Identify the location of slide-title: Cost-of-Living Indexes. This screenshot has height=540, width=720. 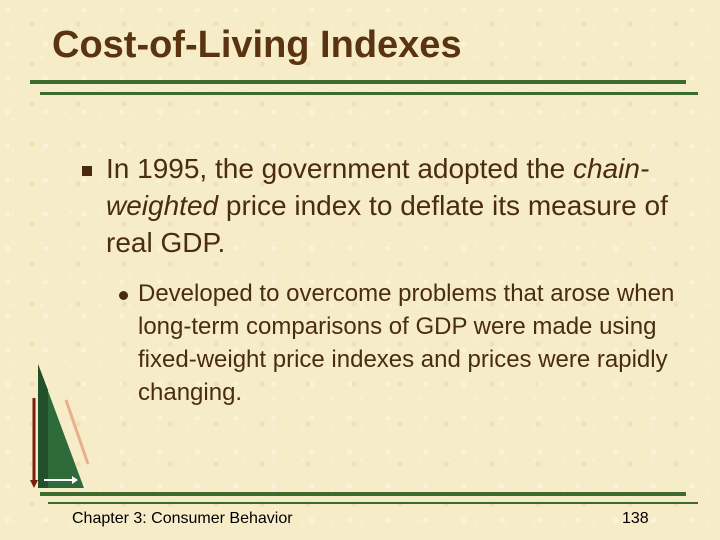
(257, 45).